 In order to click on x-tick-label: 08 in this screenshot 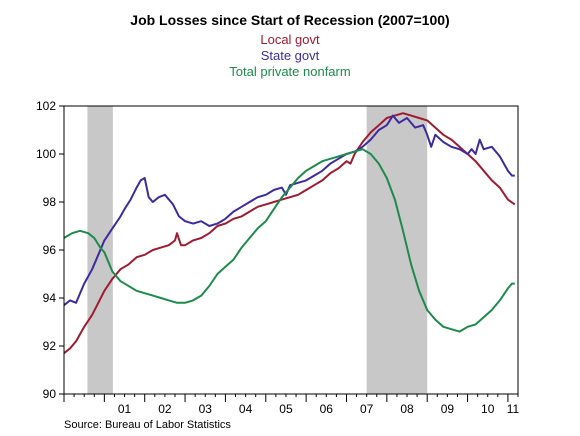, I will do `click(407, 409)`.